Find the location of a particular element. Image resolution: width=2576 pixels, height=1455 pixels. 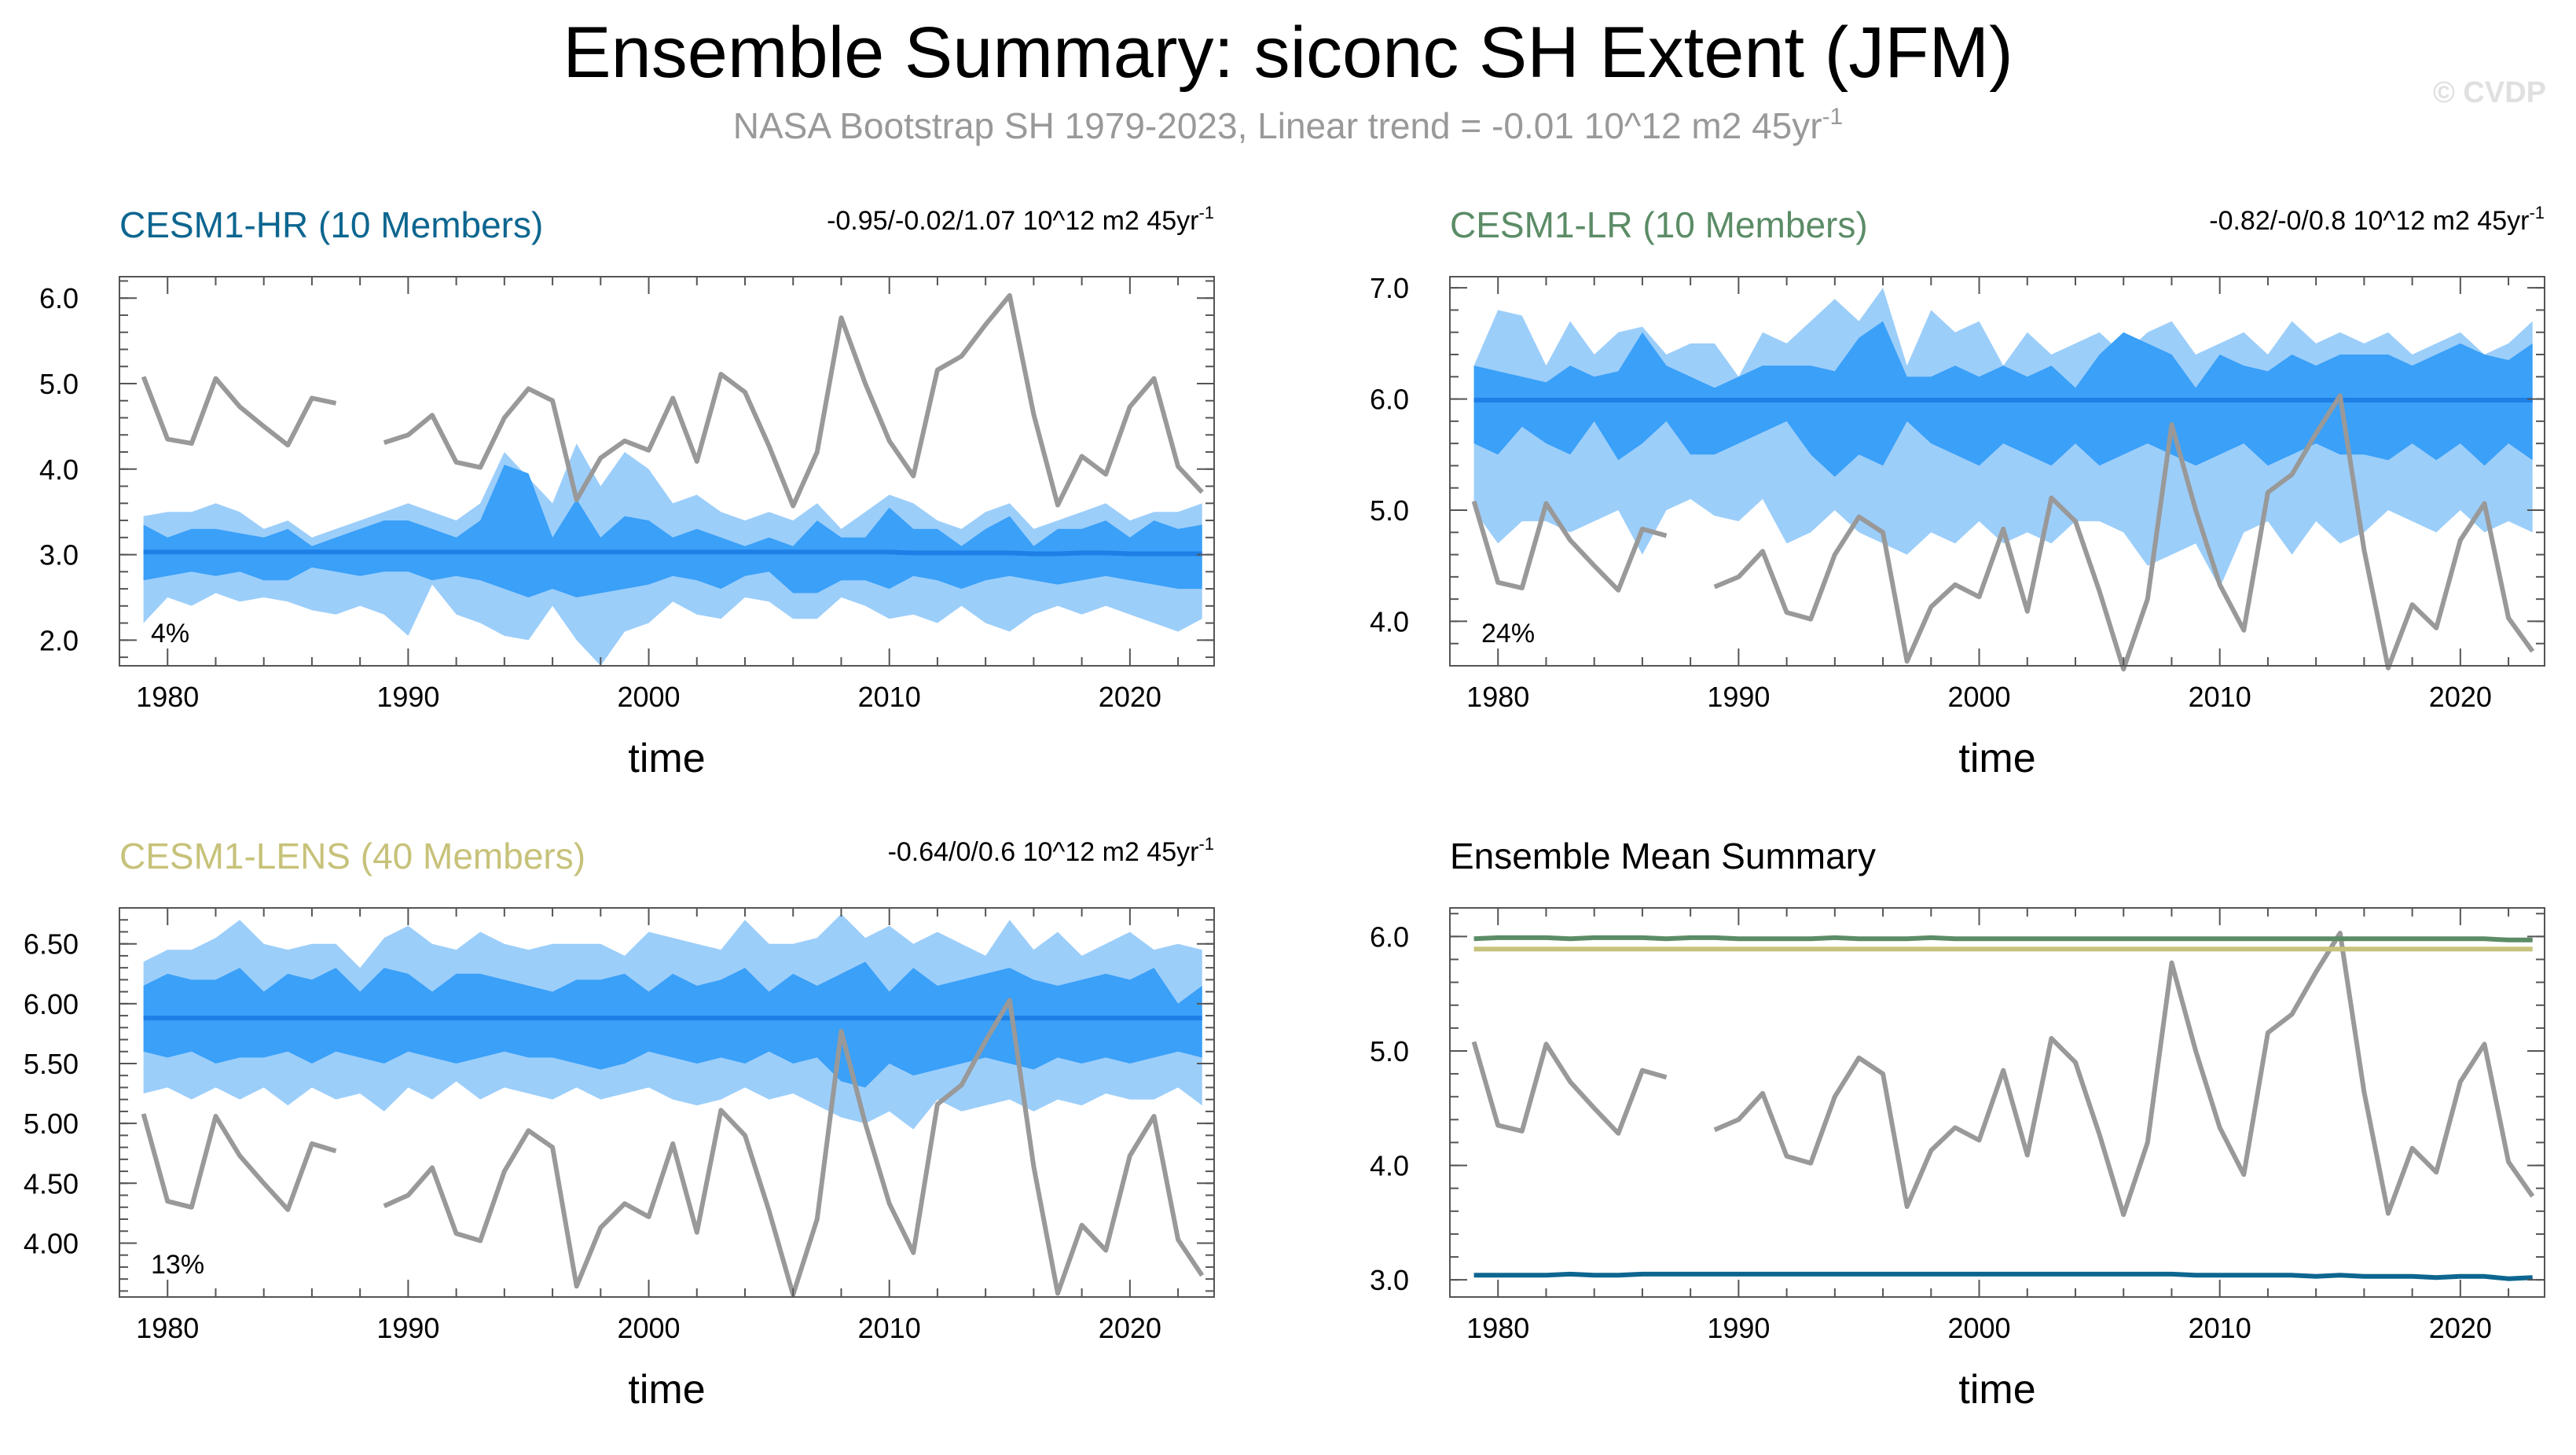

trend-range-text: -0.95/-0.02/1.07 10^12 m2 45yr-1 is located at coordinates (1021, 219).